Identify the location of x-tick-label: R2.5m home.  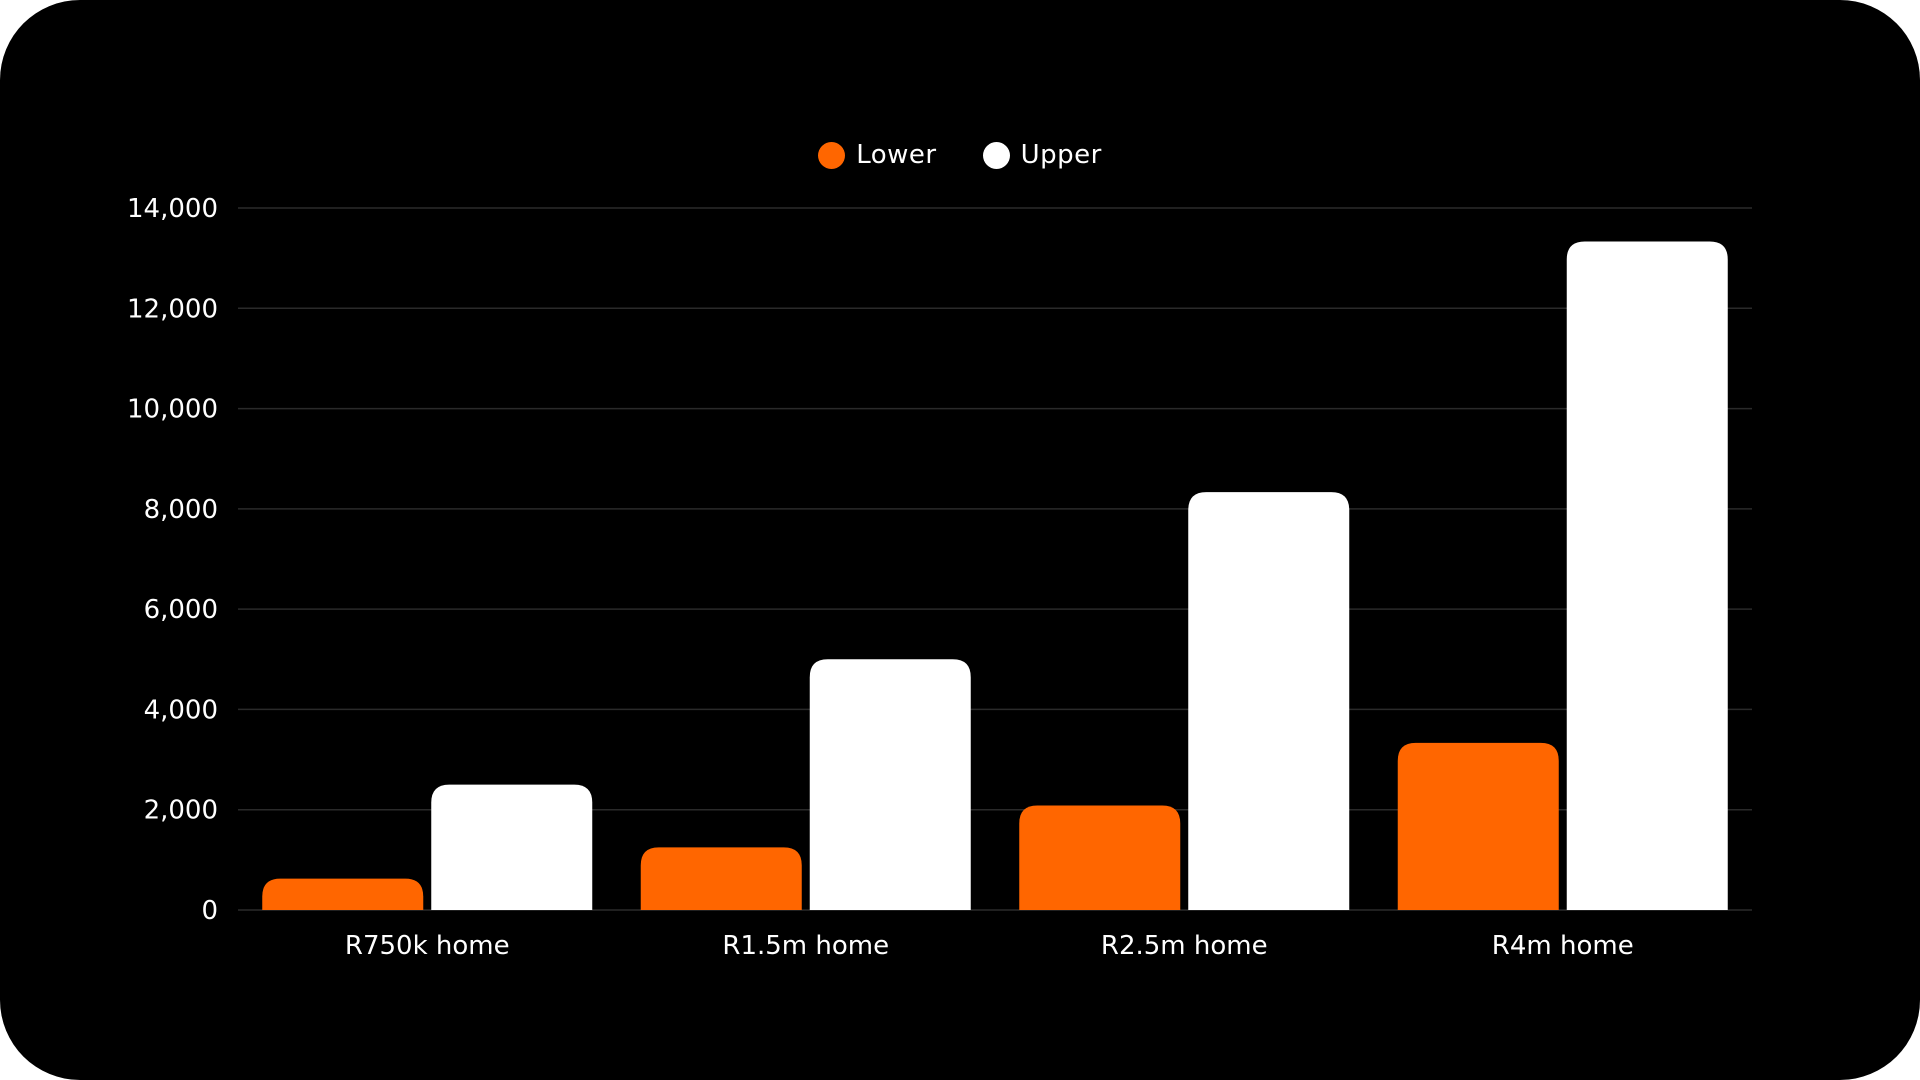
(1184, 946).